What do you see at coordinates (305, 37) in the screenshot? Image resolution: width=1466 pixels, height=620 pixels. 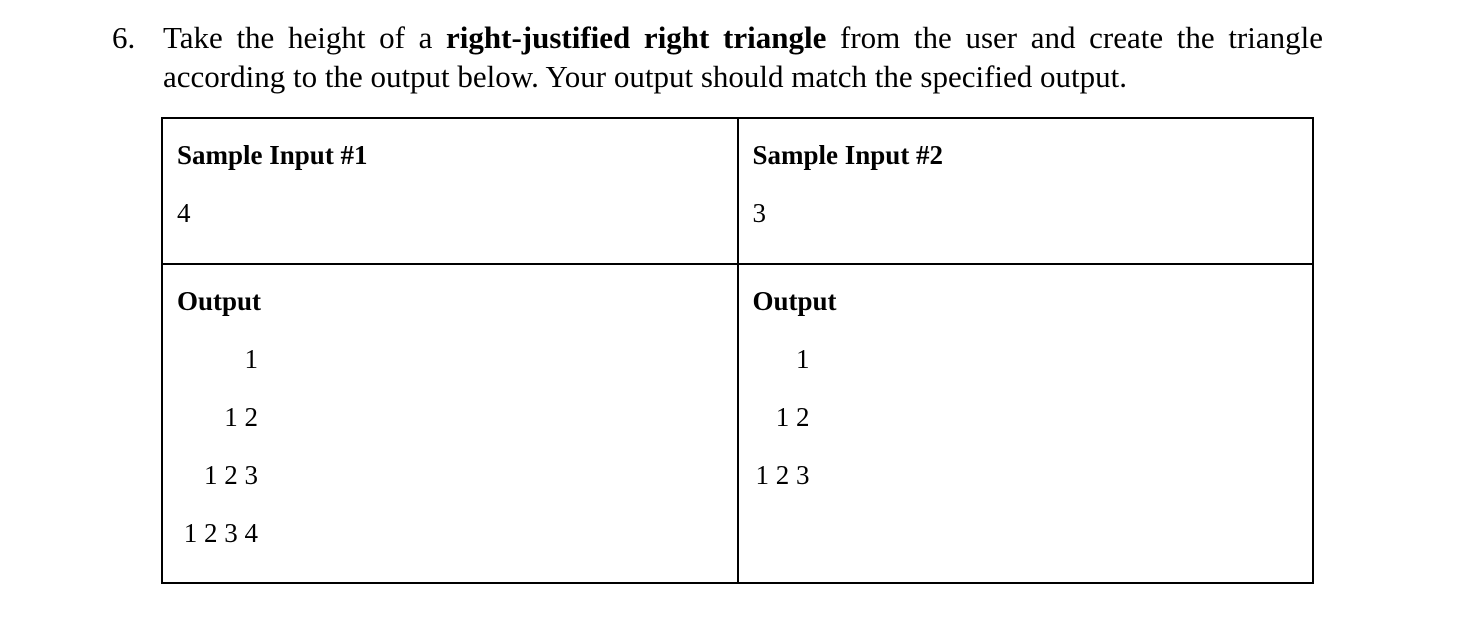 I see `question-line-1-start: Take the height of a` at bounding box center [305, 37].